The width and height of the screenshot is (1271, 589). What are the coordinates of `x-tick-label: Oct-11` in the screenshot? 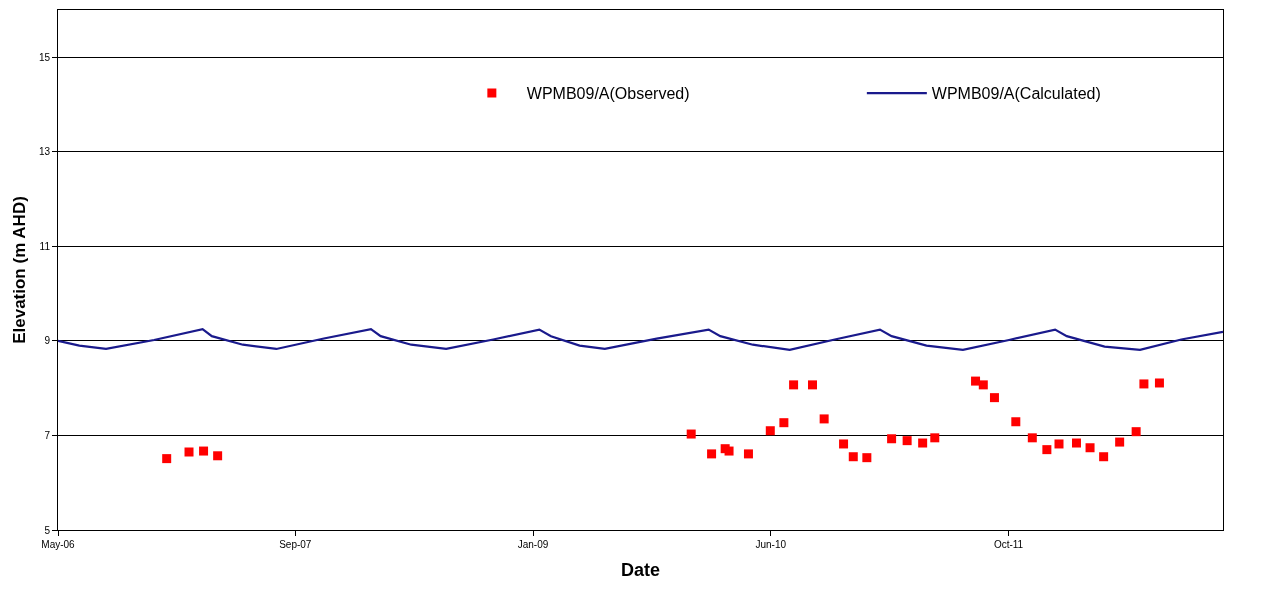 It's located at (1008, 544).